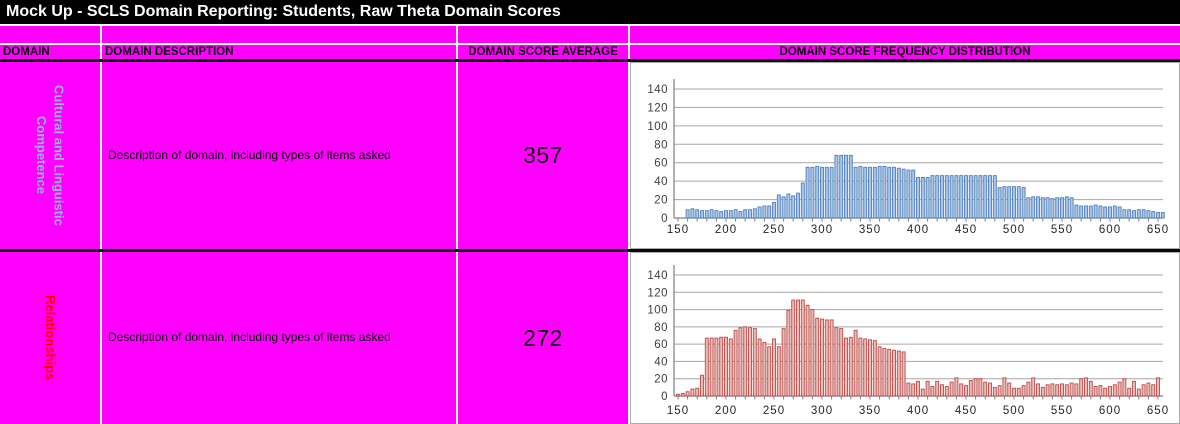 This screenshot has height=424, width=1180. I want to click on column-header-average: DOMAIN SCORE AVERAGE, so click(543, 52).